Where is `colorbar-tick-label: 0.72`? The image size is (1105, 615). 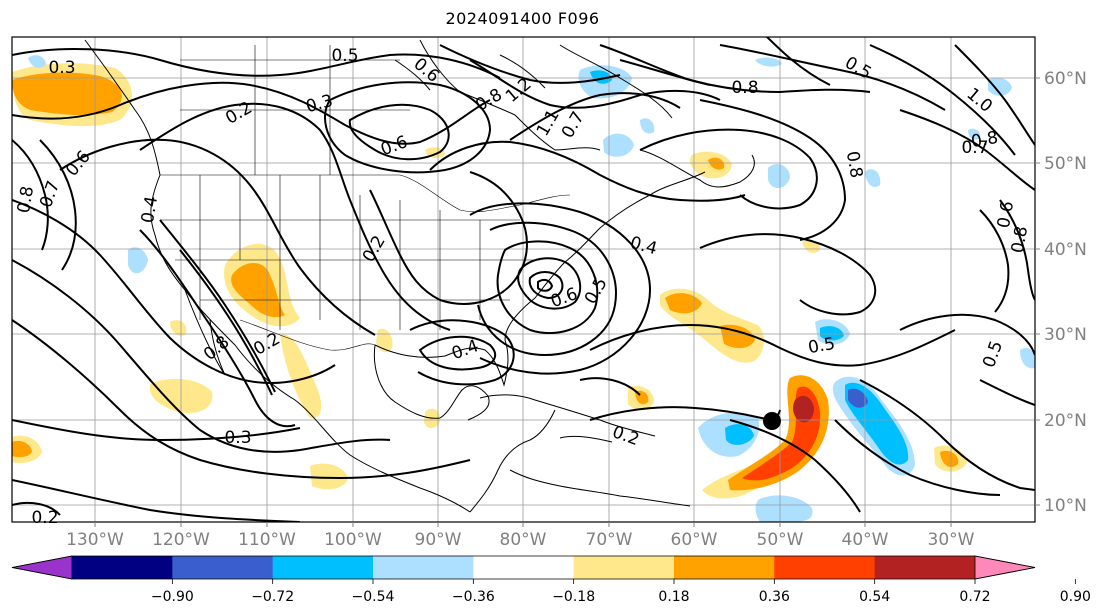 colorbar-tick-label: 0.72 is located at coordinates (974, 597).